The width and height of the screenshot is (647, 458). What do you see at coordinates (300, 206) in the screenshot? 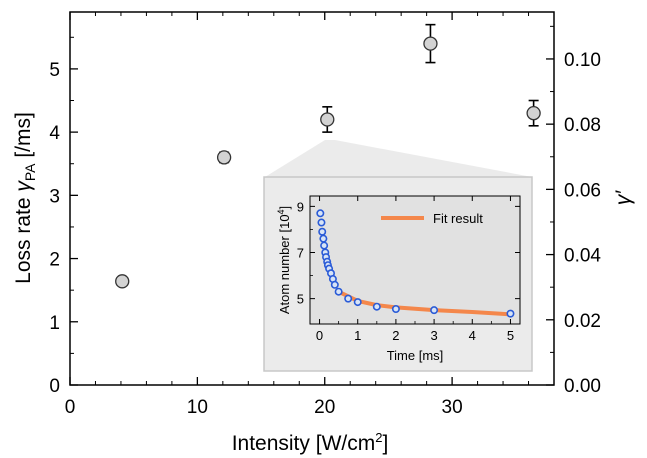
I see `inset-y-tick-label: 9` at bounding box center [300, 206].